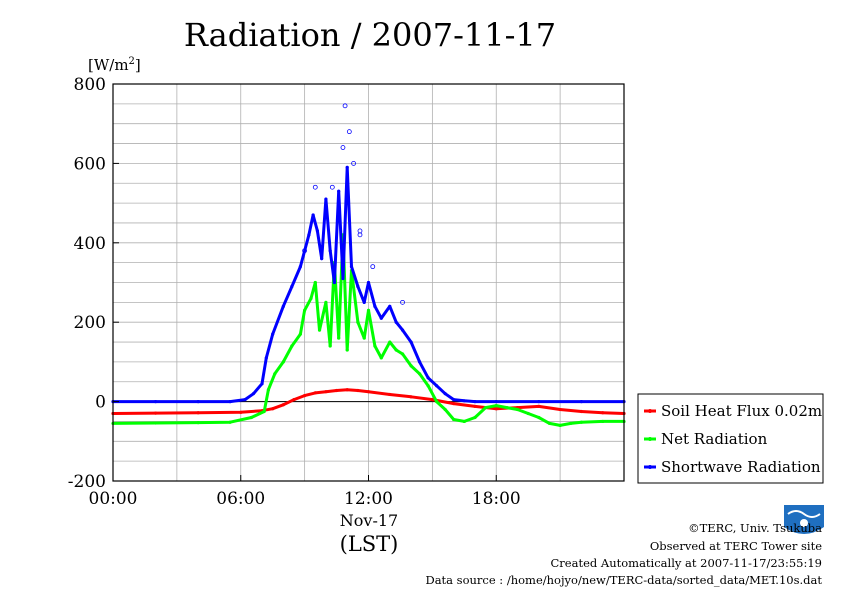 Image resolution: width=842 pixels, height=595 pixels. I want to click on chart-title: Radiation / 2007-11-17, so click(370, 35).